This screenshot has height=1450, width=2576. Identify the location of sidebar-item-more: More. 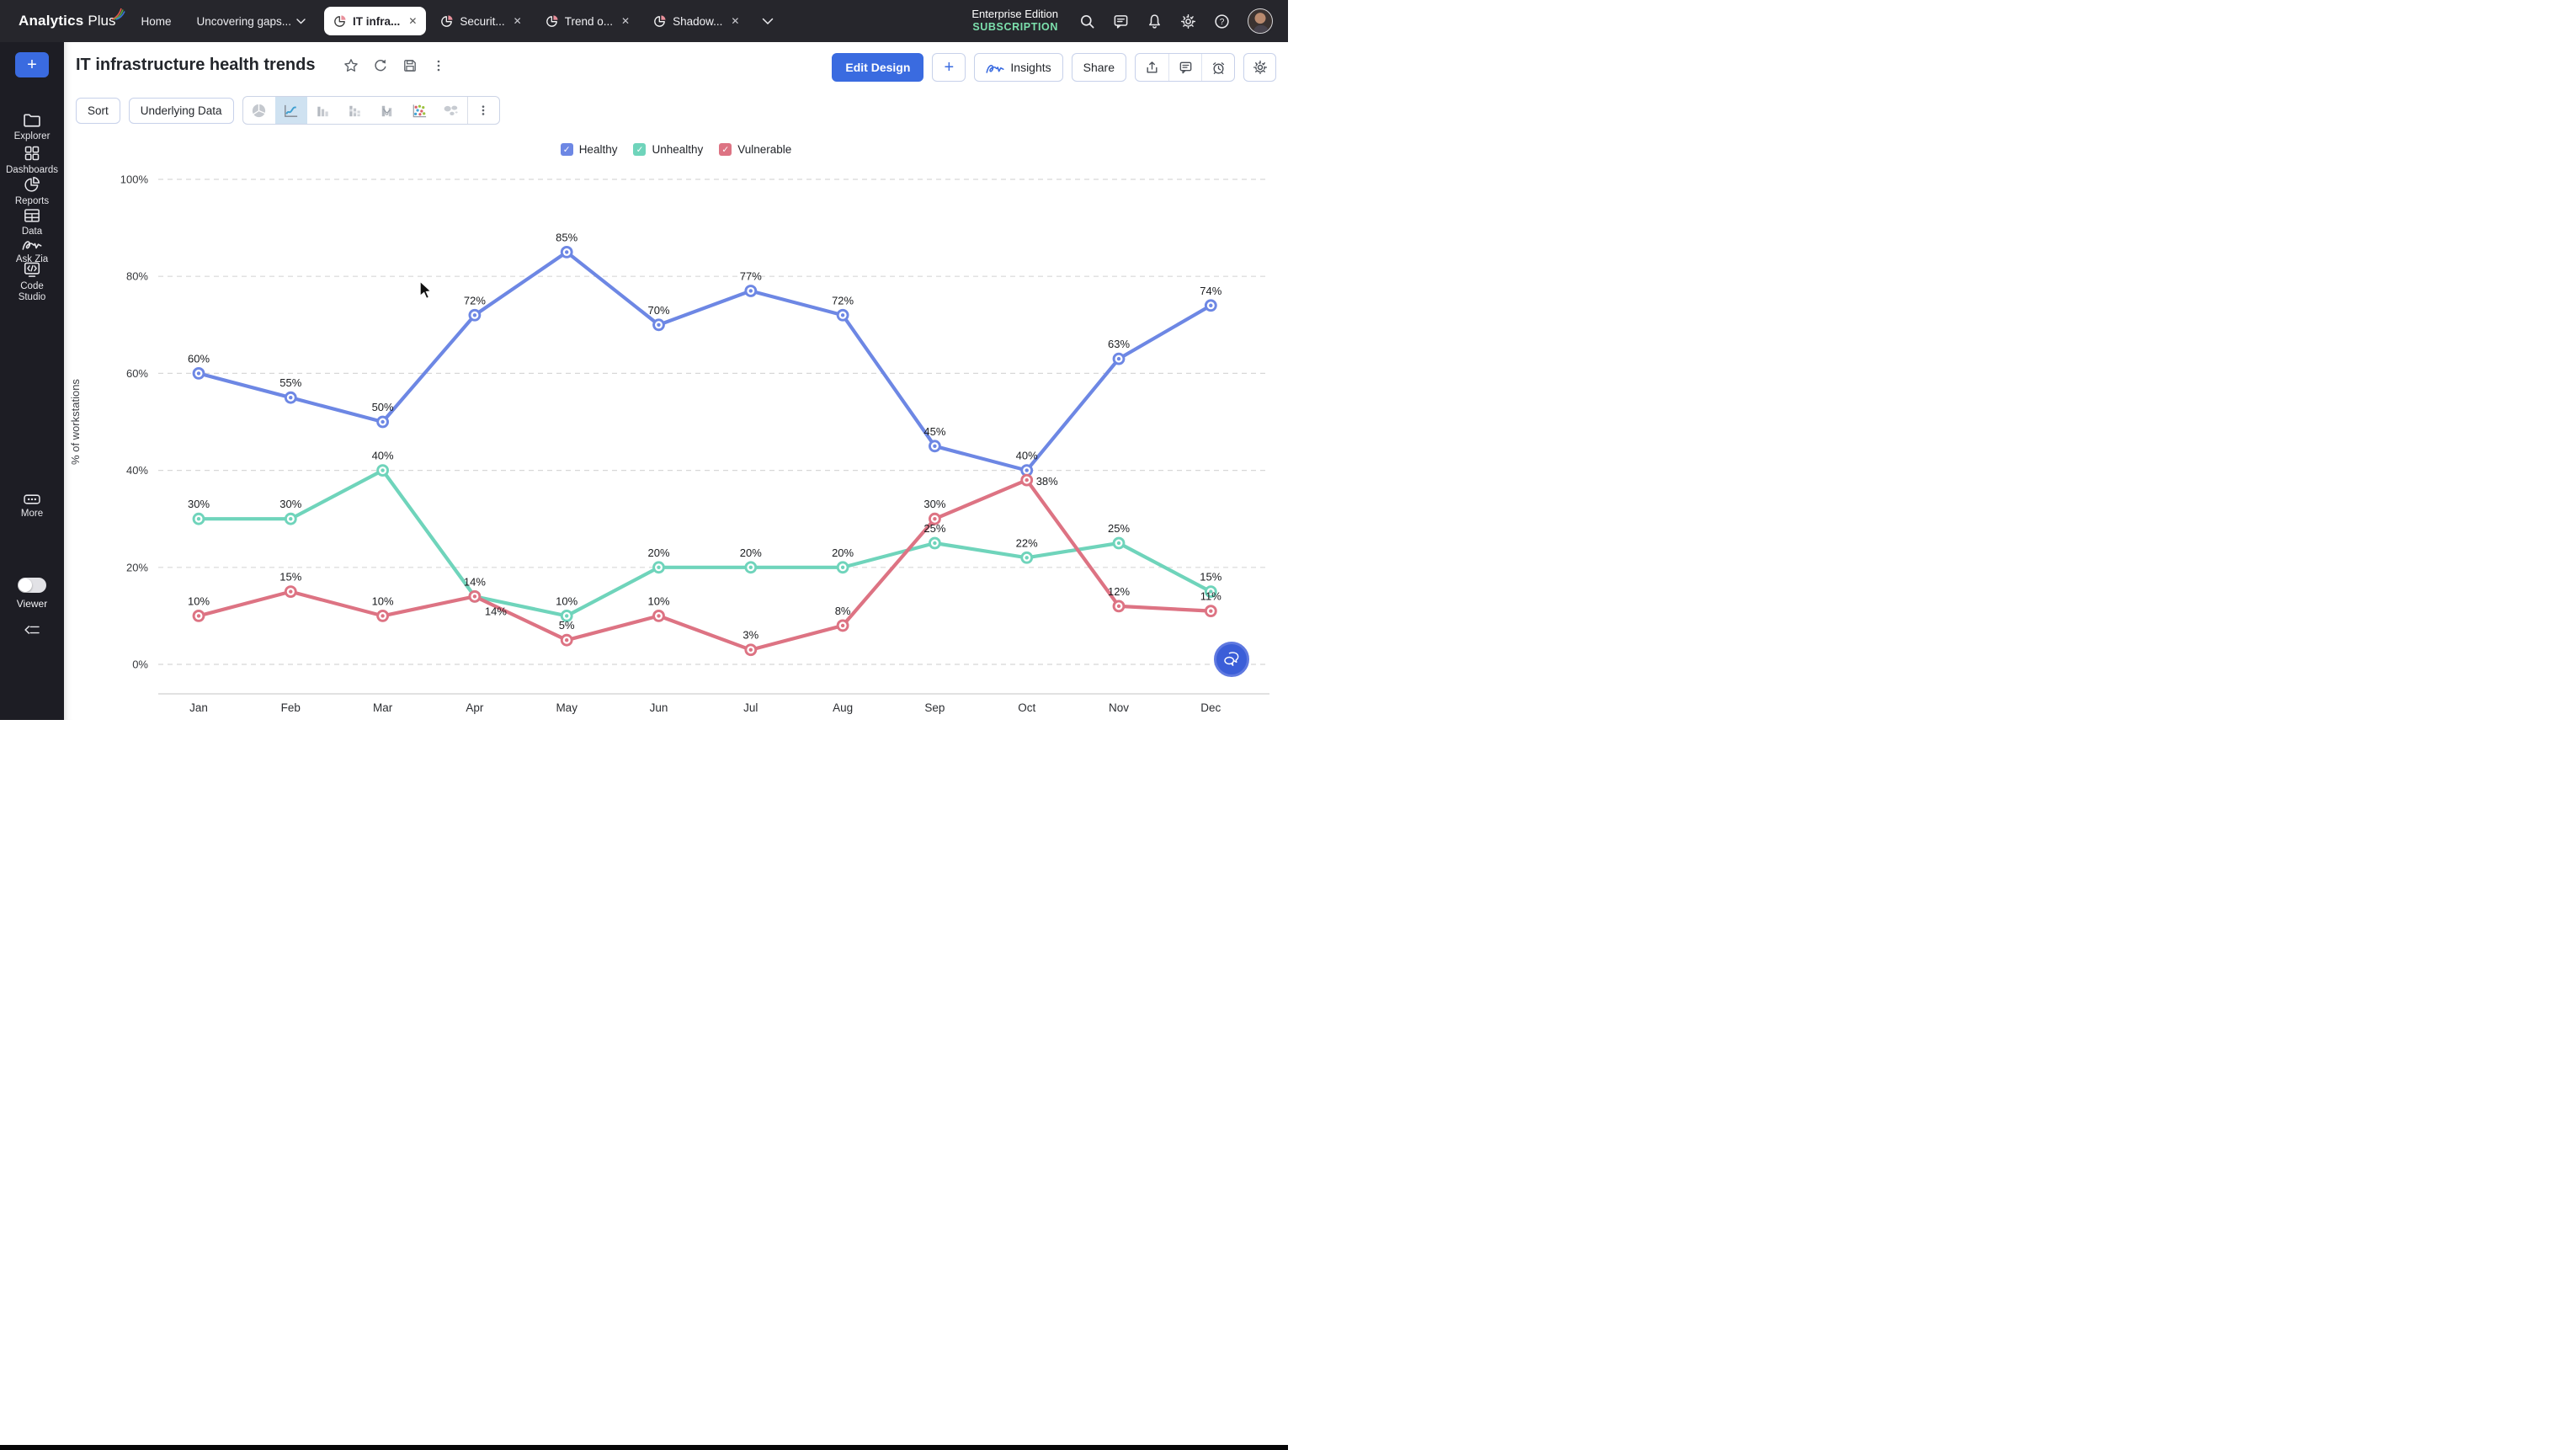
(32, 506).